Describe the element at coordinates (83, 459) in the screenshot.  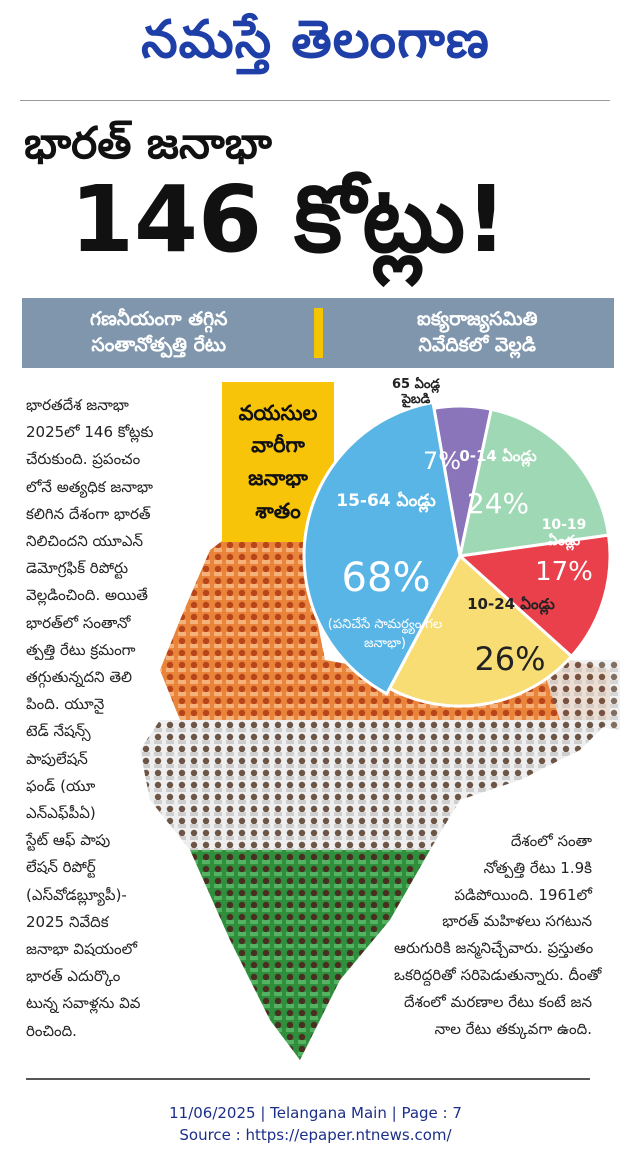
I see `article-line: చేరుకుంది. ప్రపంచం` at that location.